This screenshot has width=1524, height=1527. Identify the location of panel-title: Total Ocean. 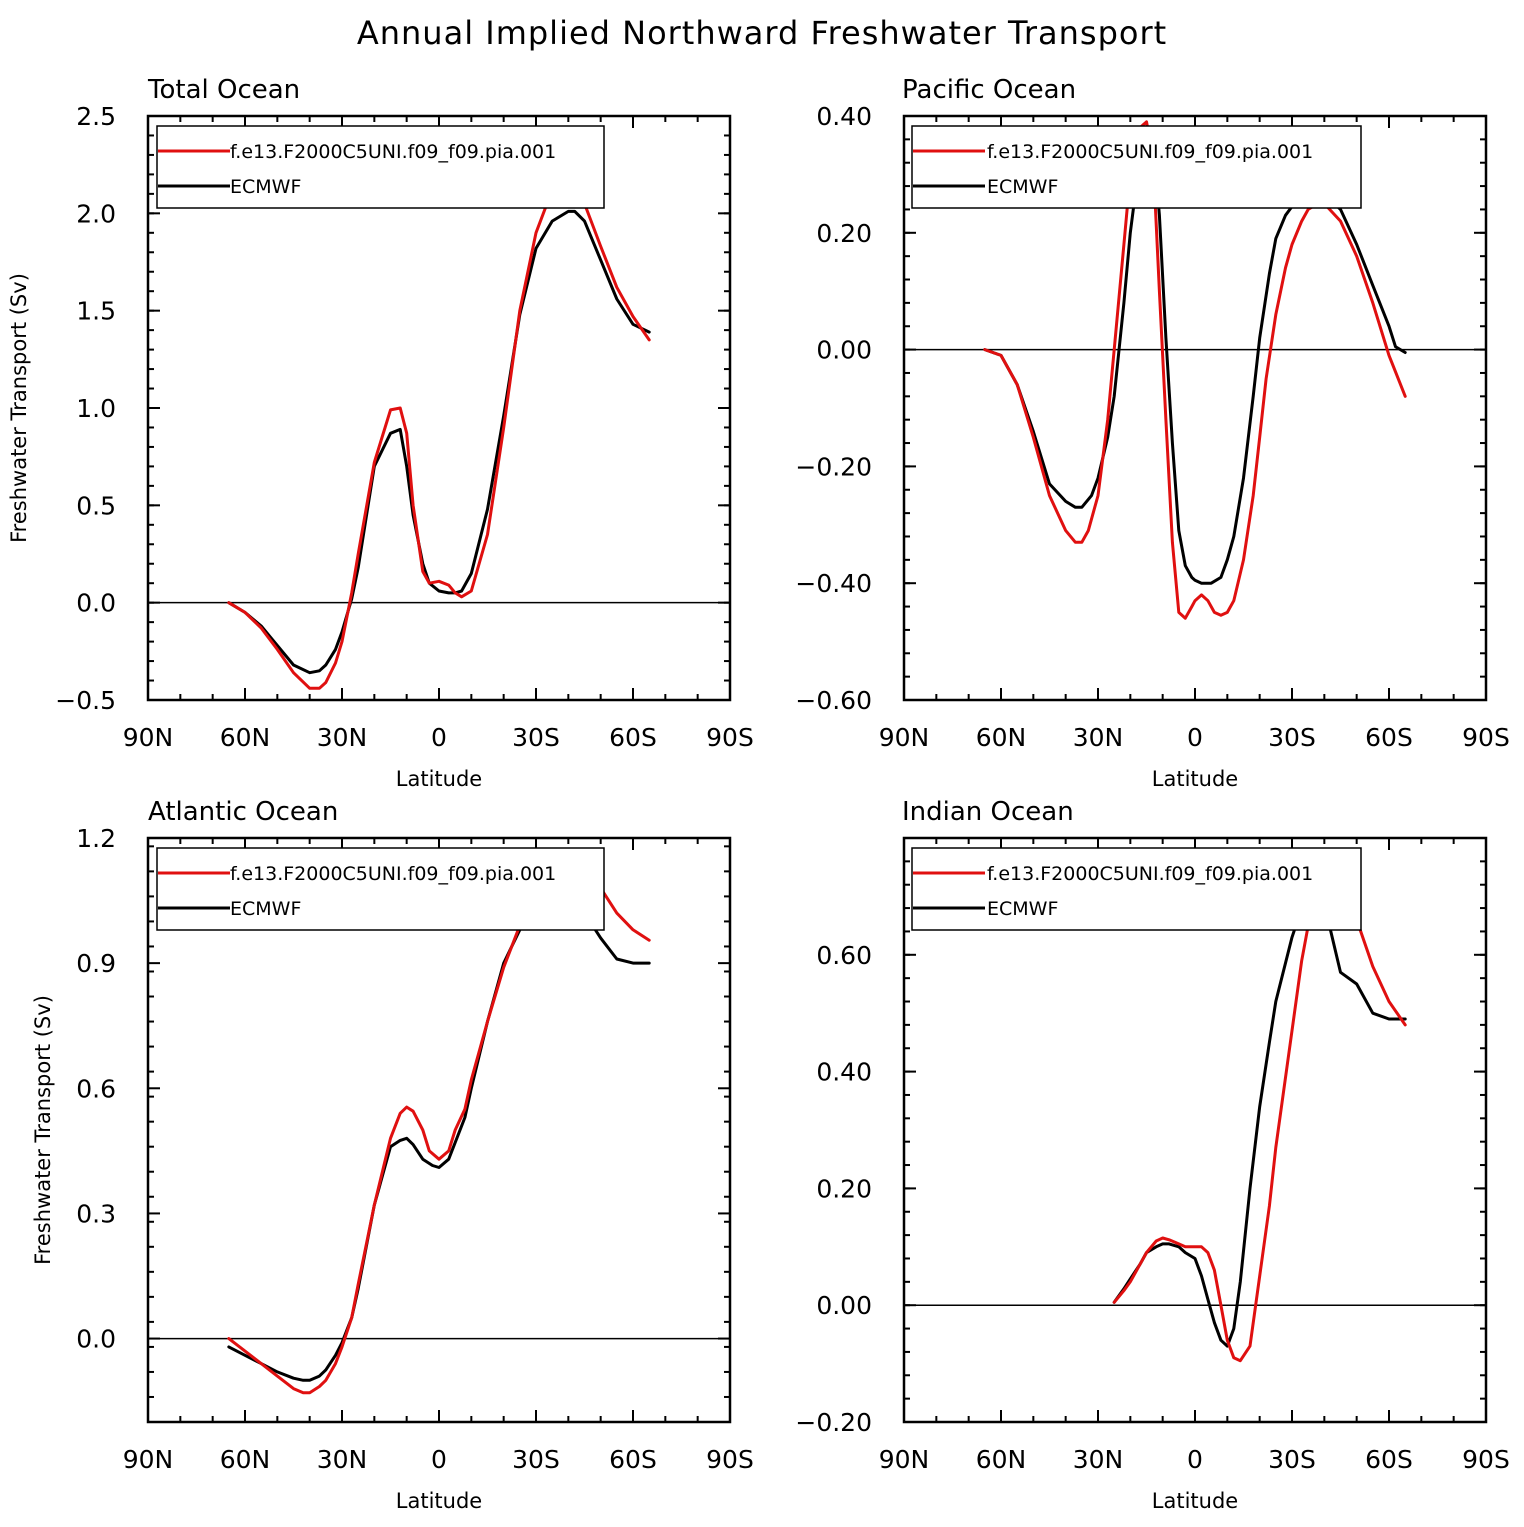
(223, 90).